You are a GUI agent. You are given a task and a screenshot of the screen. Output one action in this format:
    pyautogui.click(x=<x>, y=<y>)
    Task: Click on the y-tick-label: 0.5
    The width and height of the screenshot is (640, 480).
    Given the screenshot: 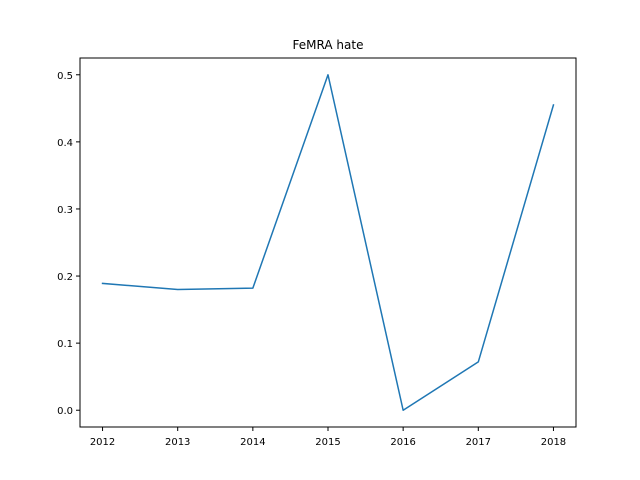 What is the action you would take?
    pyautogui.click(x=65, y=76)
    